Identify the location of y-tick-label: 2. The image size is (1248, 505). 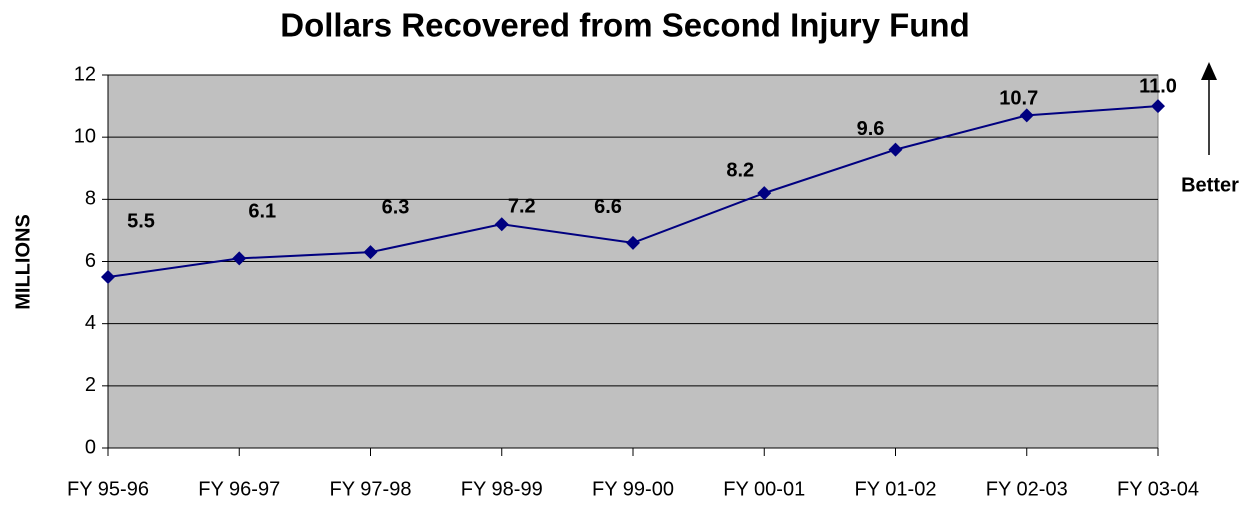
(90, 385).